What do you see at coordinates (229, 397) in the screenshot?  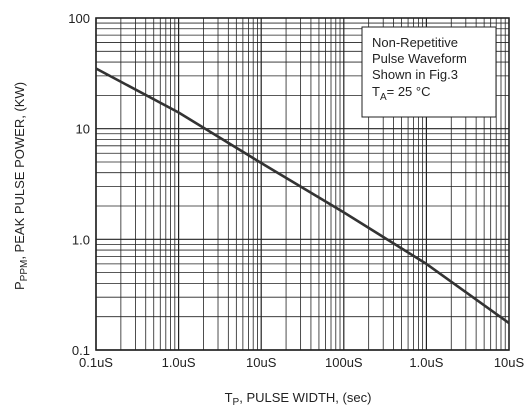 I see `x-axis-label-symbol: T` at bounding box center [229, 397].